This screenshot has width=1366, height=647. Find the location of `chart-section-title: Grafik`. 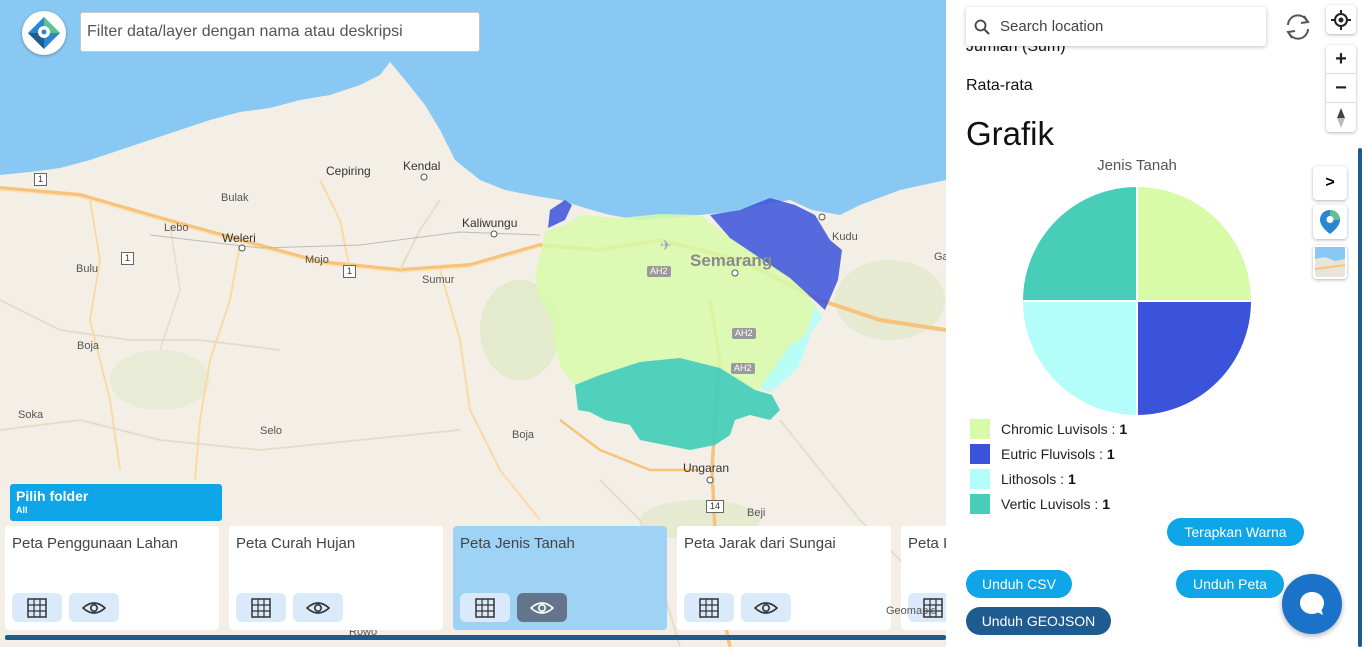

chart-section-title: Grafik is located at coordinates (1010, 133).